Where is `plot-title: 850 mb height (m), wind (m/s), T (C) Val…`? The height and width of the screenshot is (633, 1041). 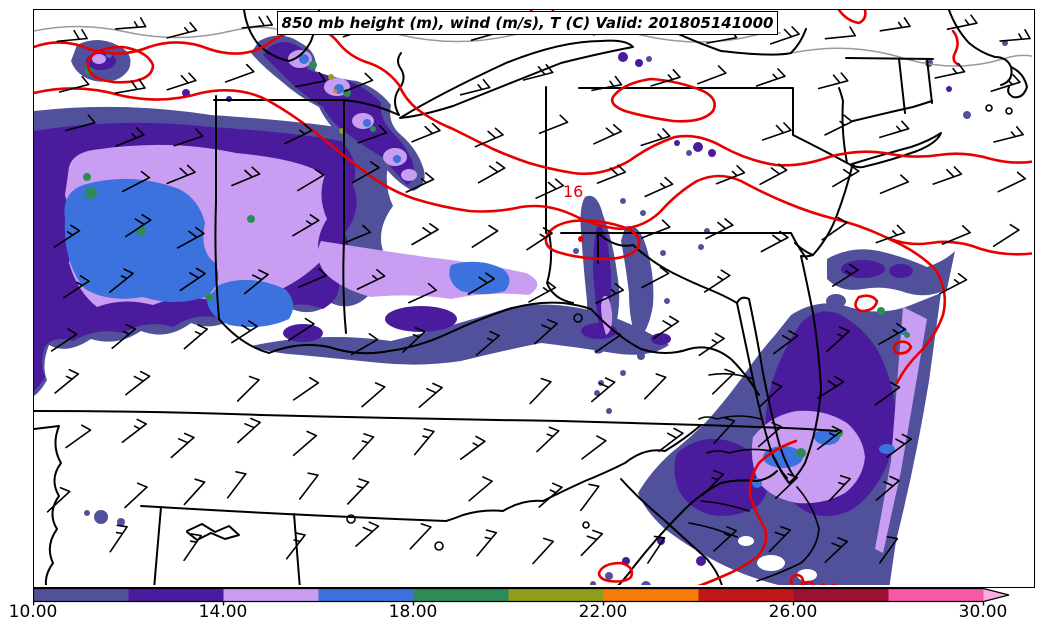 plot-title: 850 mb height (m), wind (m/s), T (C) Val… is located at coordinates (527, 23).